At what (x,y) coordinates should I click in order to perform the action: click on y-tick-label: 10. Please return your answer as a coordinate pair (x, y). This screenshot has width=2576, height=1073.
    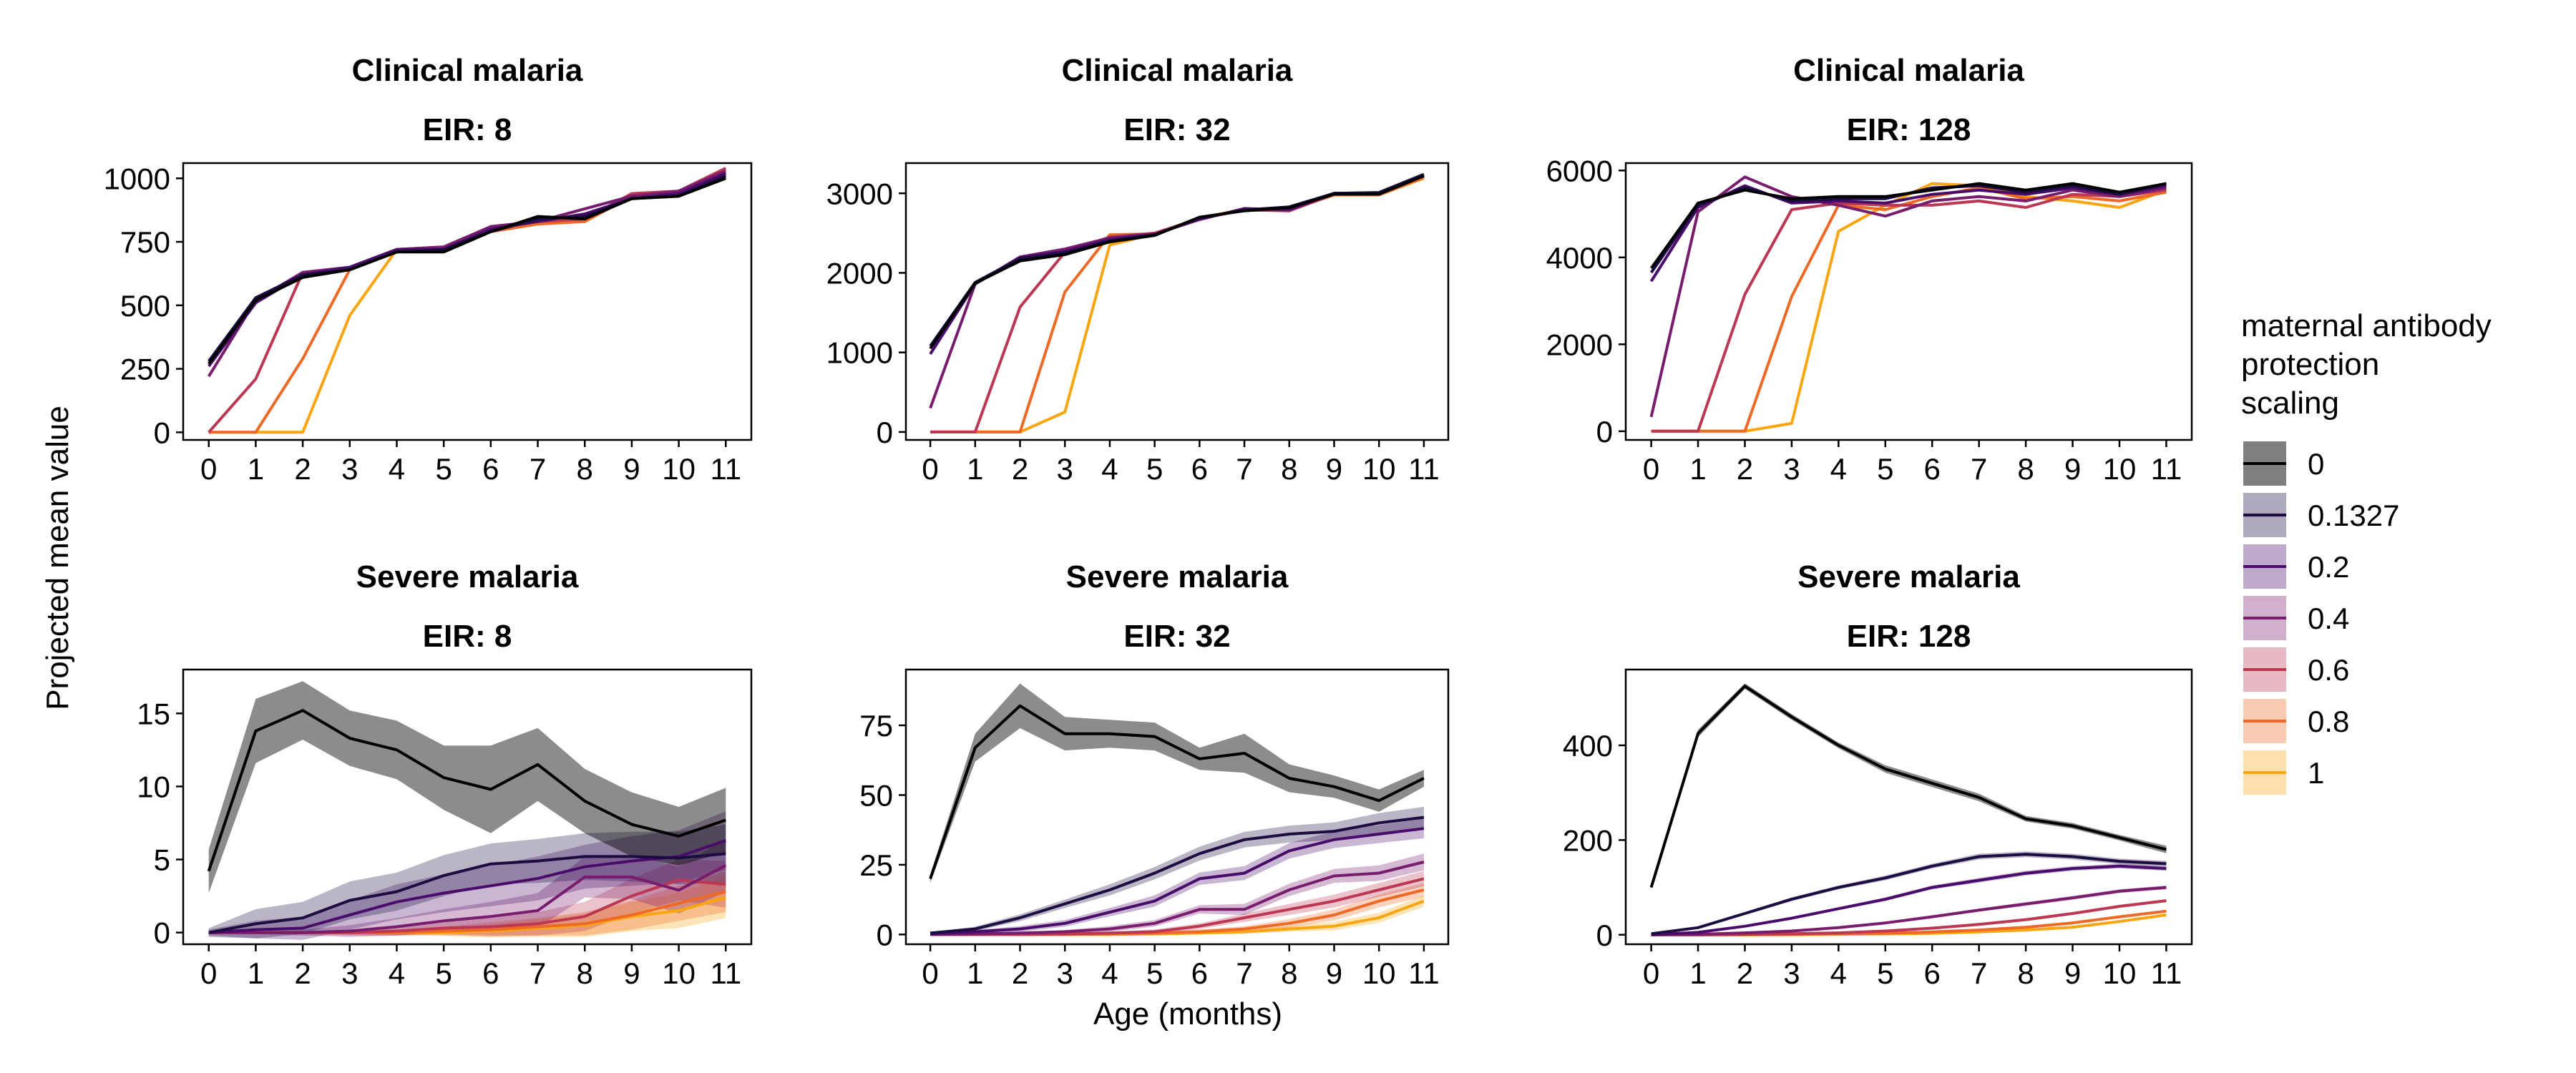
    Looking at the image, I should click on (153, 786).